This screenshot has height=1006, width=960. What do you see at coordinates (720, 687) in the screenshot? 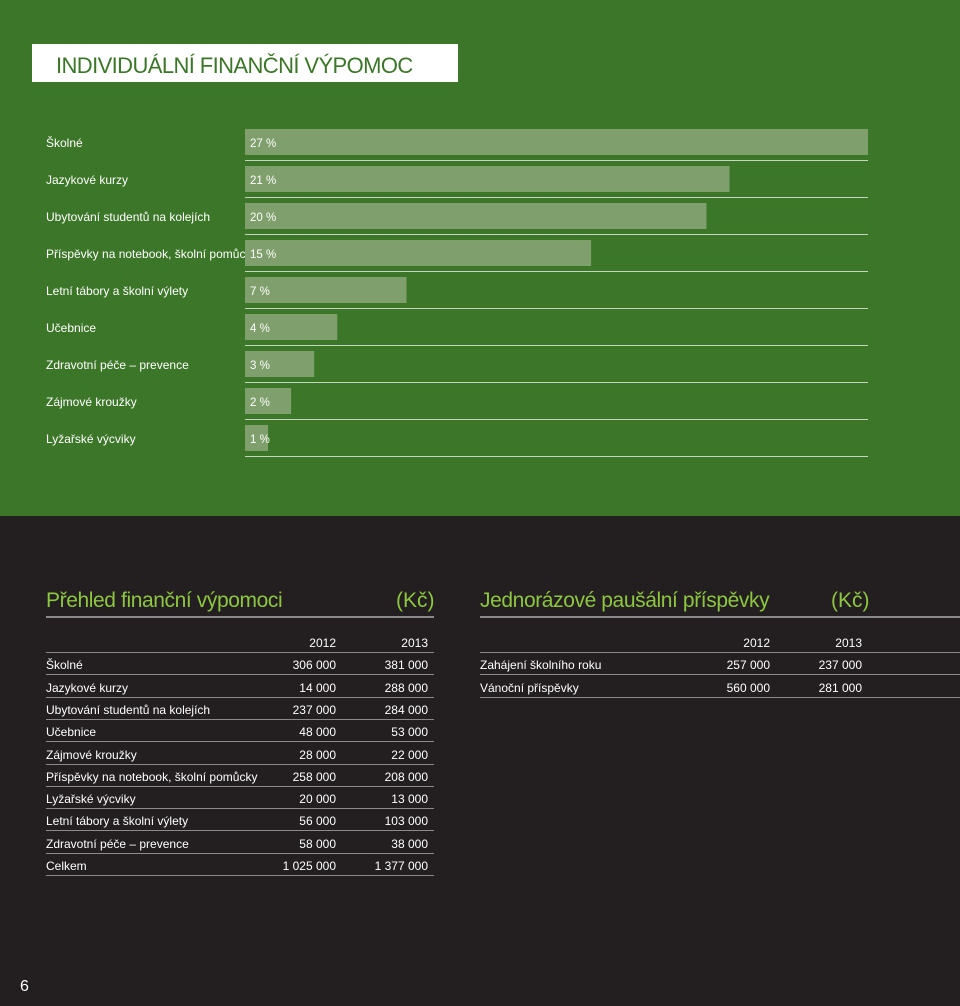
I see `table-row: Vánoční příspěvky 560 000 281 000` at bounding box center [720, 687].